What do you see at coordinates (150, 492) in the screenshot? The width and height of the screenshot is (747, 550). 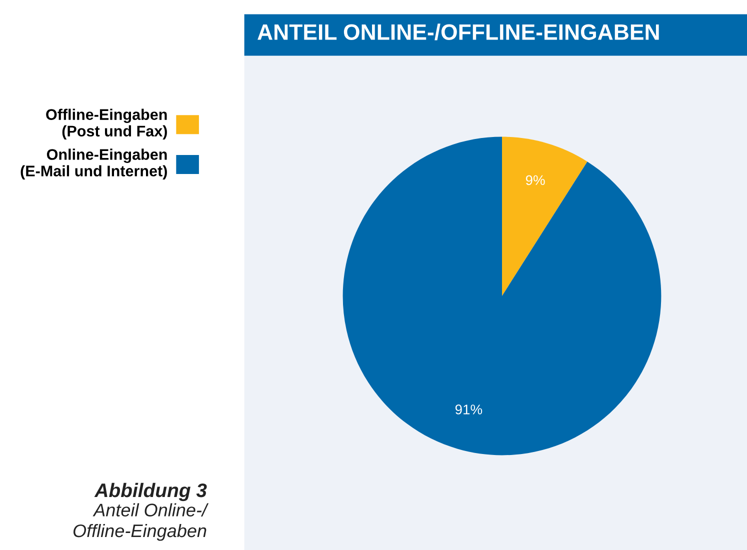 I see `text: Abbildung 3` at bounding box center [150, 492].